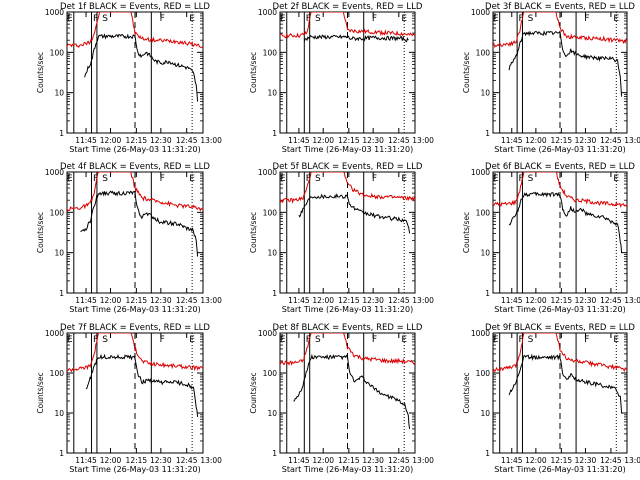 The width and height of the screenshot is (640, 480). I want to click on chart-title: Det 8f BLACK = Events, RED = LLD, so click(348, 328).